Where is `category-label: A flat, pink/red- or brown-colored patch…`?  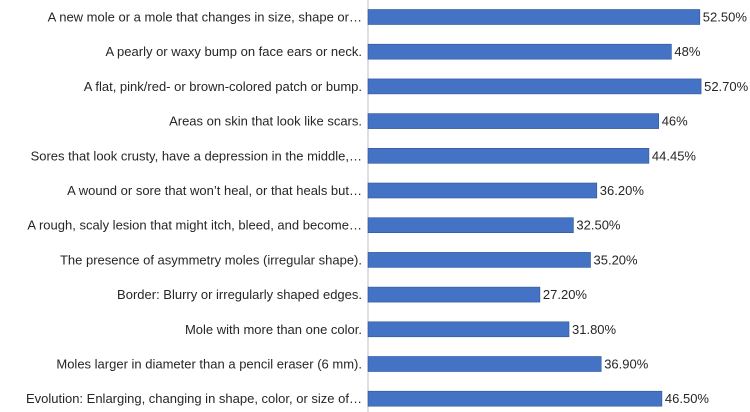
category-label: A flat, pink/red- or brown-colored patch… is located at coordinates (223, 86).